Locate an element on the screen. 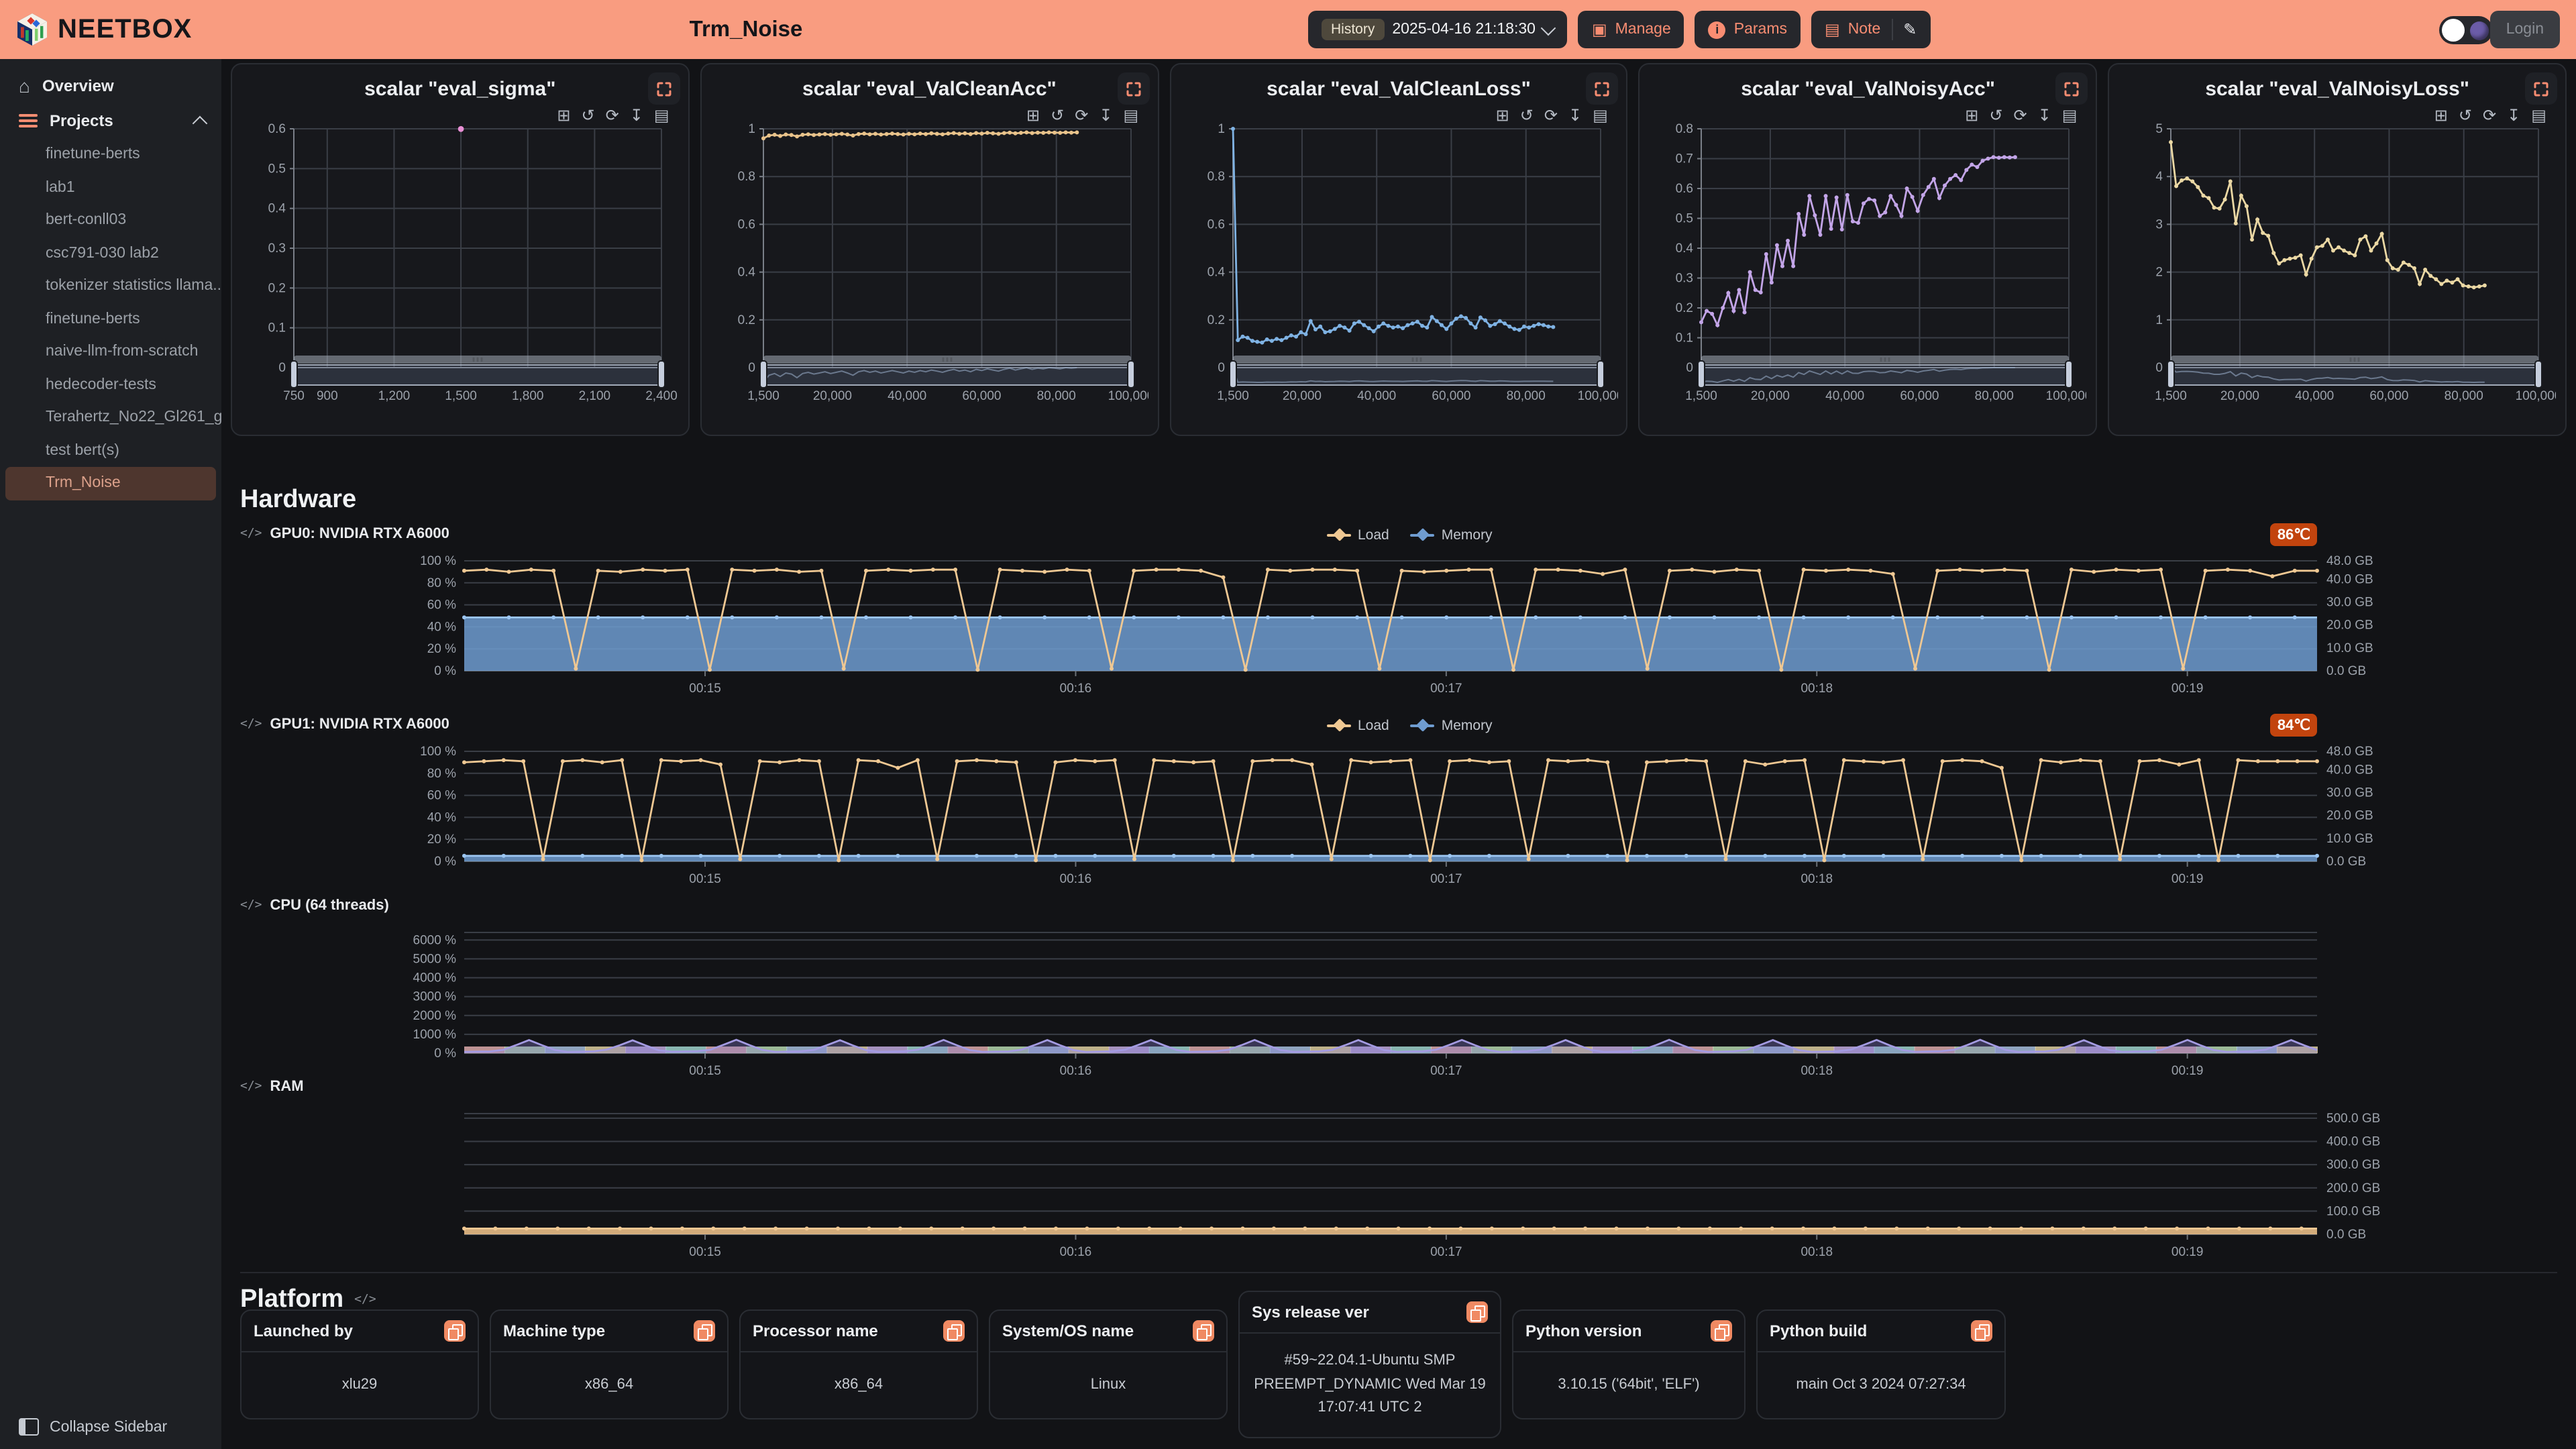 The width and height of the screenshot is (2576, 1449). svg-text: 20,000 is located at coordinates (2239, 396).